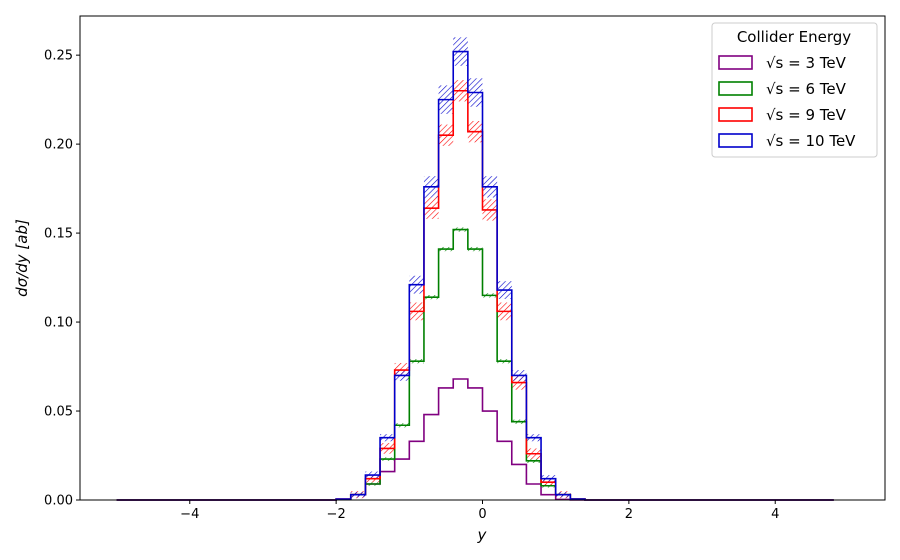 The height and width of the screenshot is (560, 900). I want to click on y-tick-label: 0.15, so click(58, 234).